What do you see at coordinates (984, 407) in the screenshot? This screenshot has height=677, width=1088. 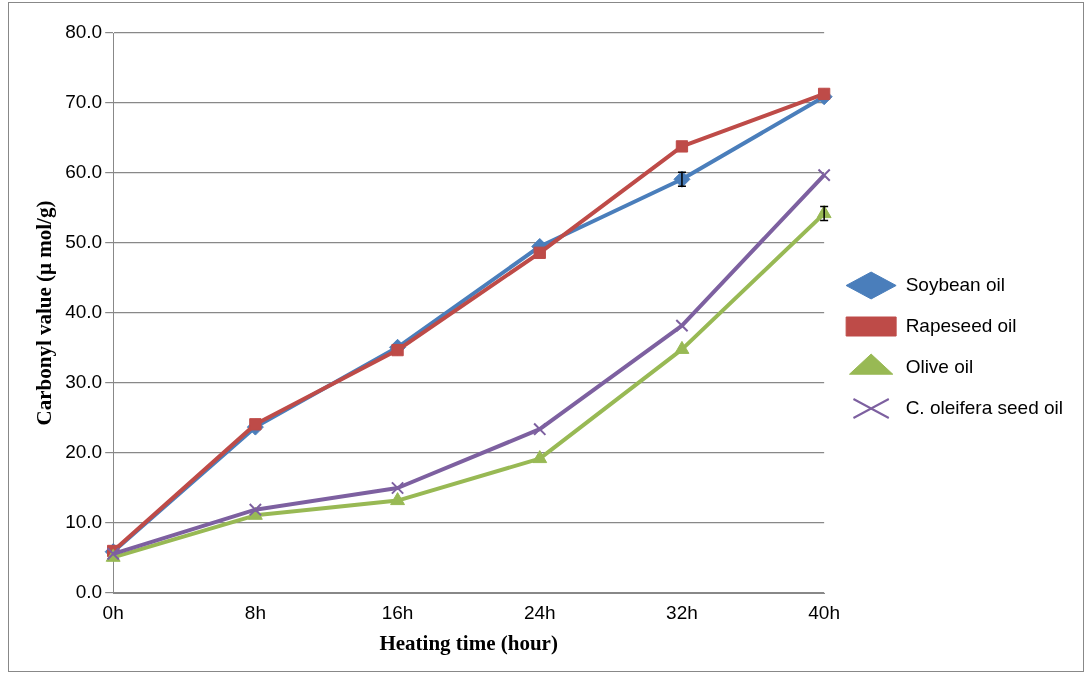 I see `legend-label: C. oleifera seed oil` at bounding box center [984, 407].